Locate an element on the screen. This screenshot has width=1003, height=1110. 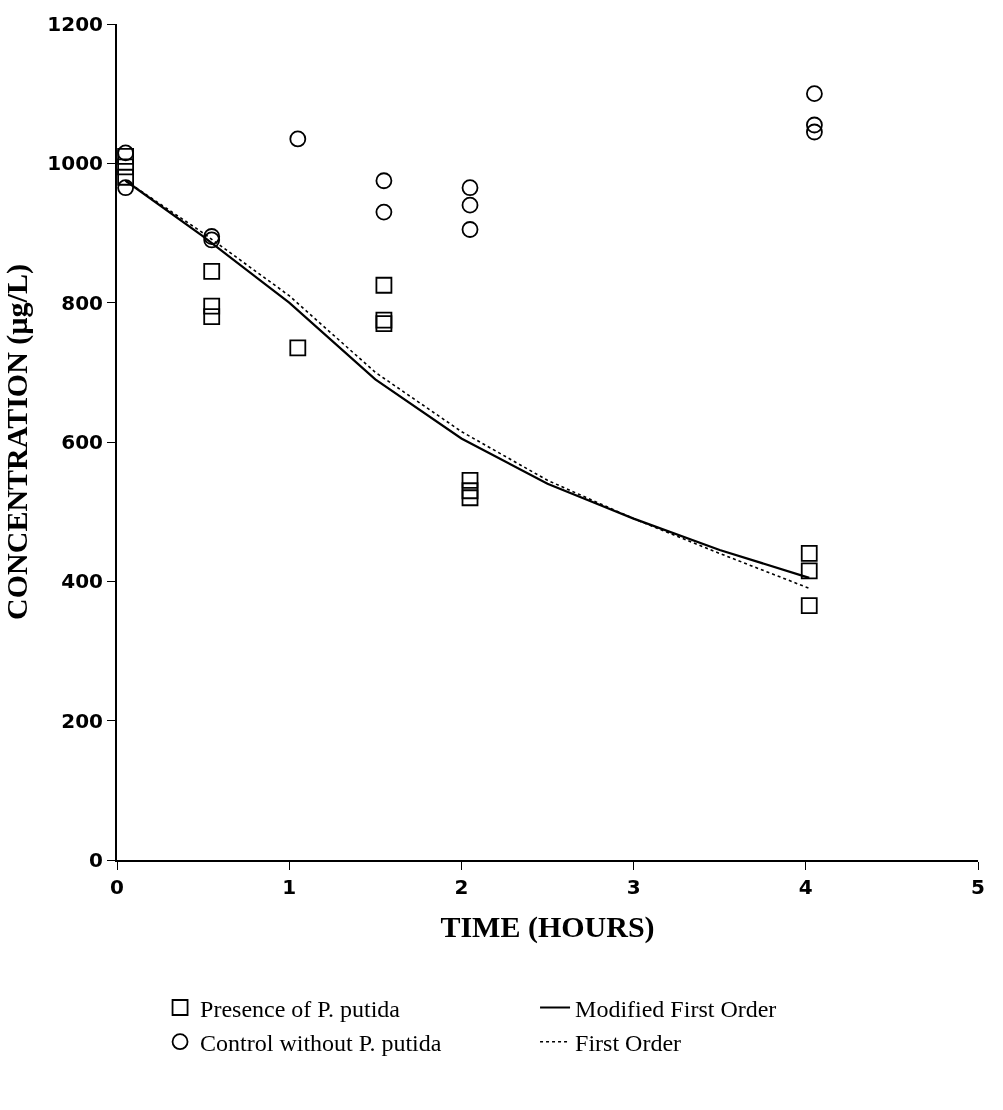
y-tick-label: 400 is located at coordinates (82, 581).